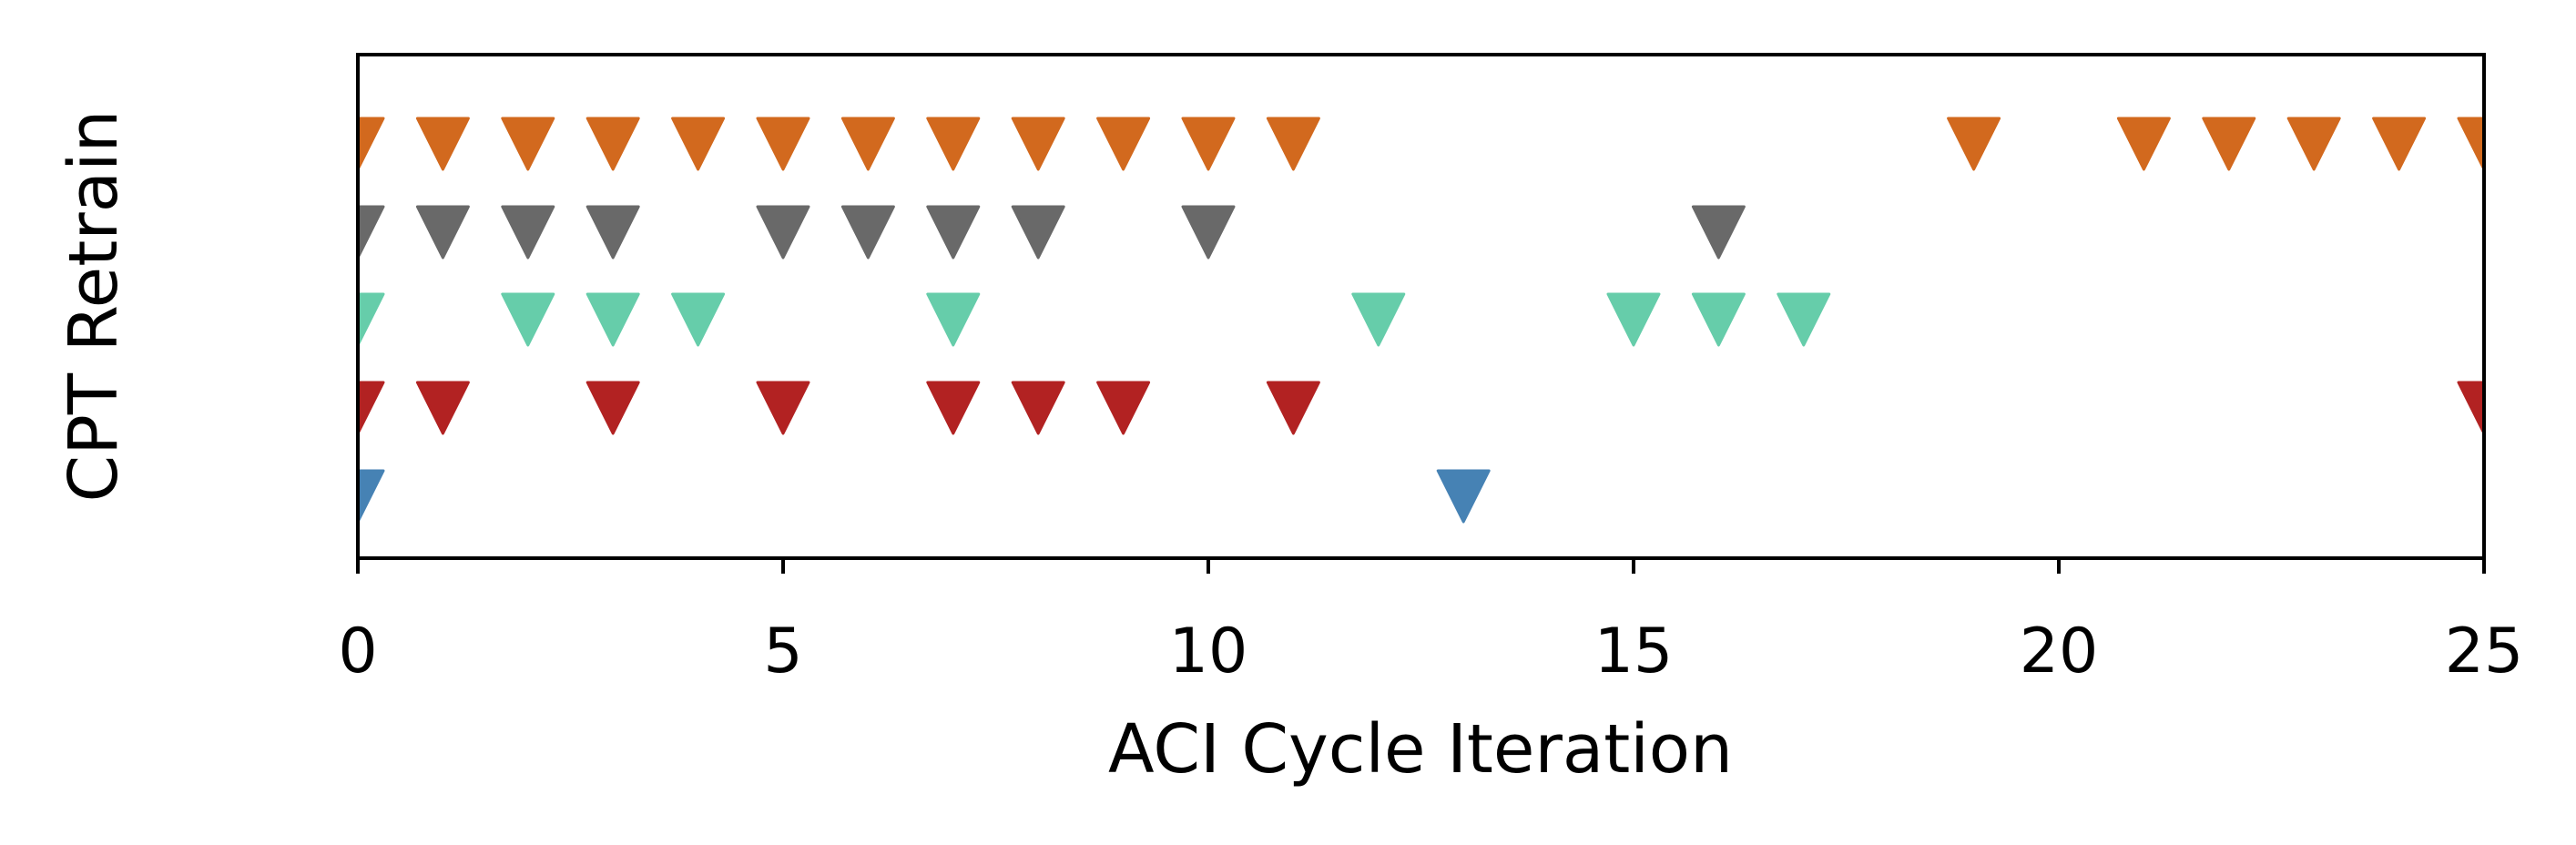  What do you see at coordinates (442, 408) in the screenshot?
I see `marker-s4-x1` at bounding box center [442, 408].